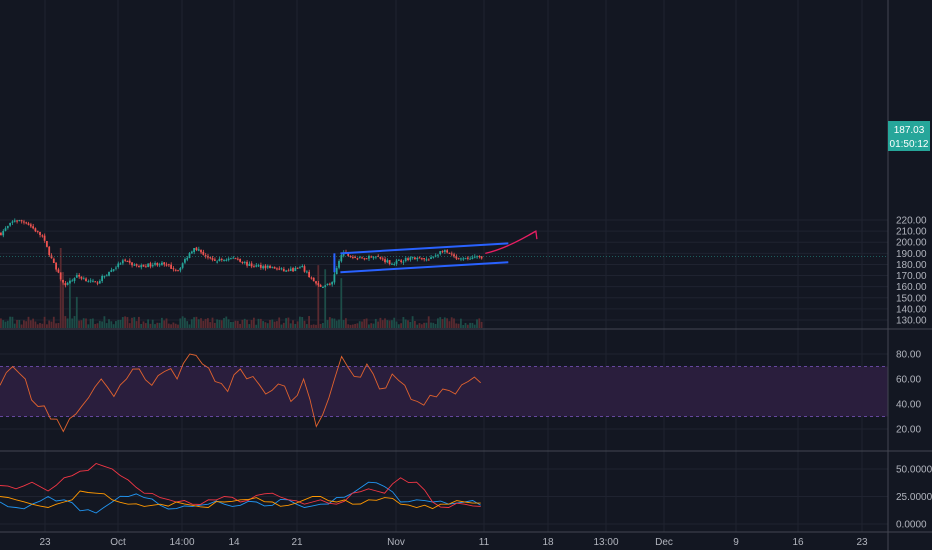  I want to click on indicator-line-blue, so click(240, 497).